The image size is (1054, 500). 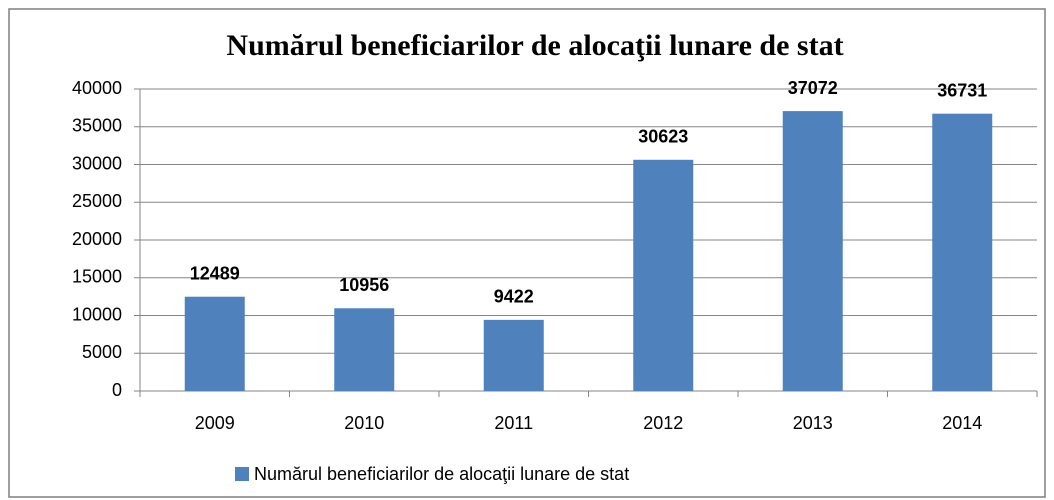 What do you see at coordinates (97, 163) in the screenshot?
I see `y-tick-label: 30000` at bounding box center [97, 163].